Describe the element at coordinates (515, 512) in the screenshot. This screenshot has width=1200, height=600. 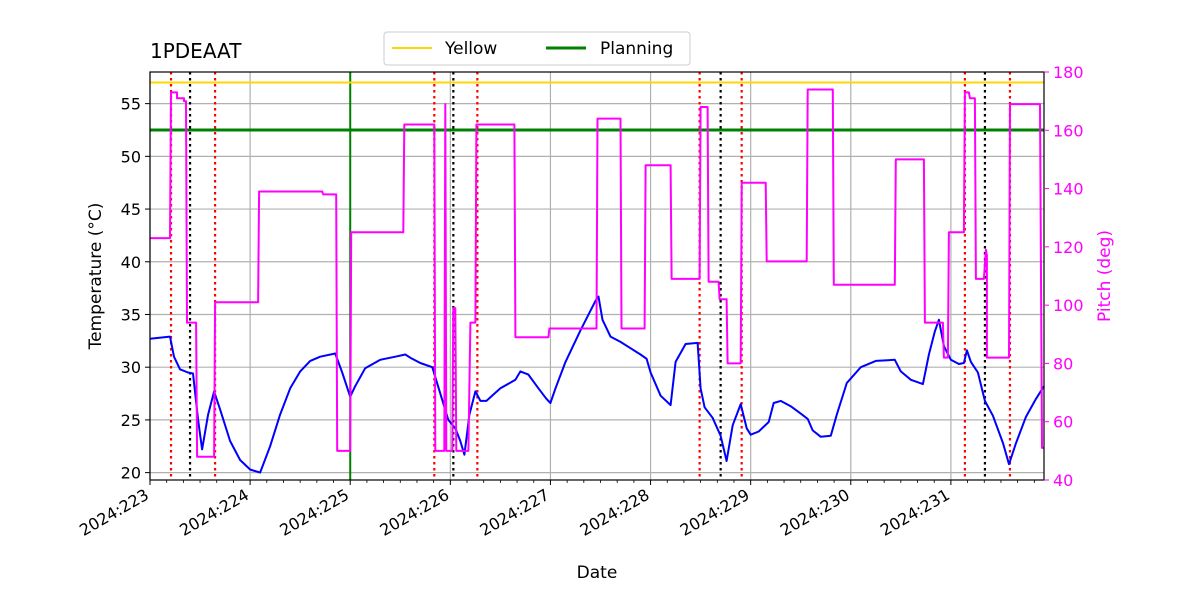
I see `x-tick-label: 2024:227` at that location.